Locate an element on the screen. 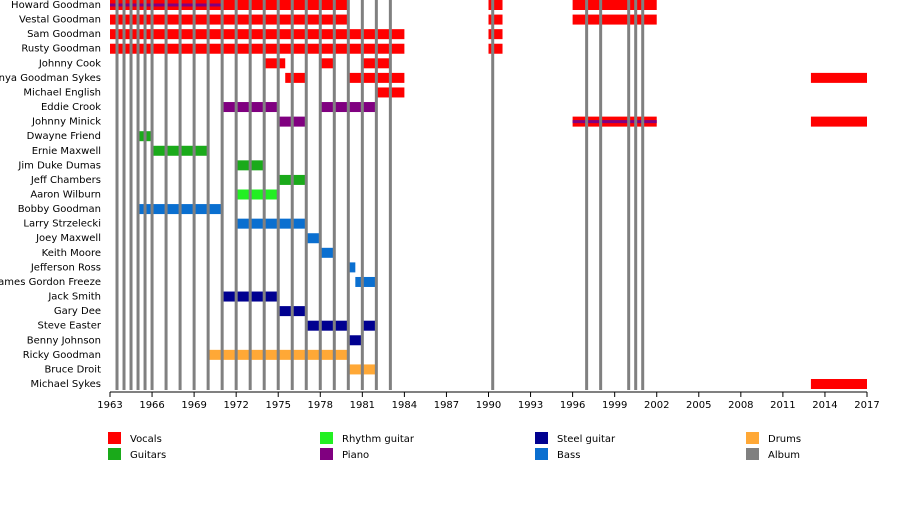  x-tick-label: 2008 is located at coordinates (740, 405).